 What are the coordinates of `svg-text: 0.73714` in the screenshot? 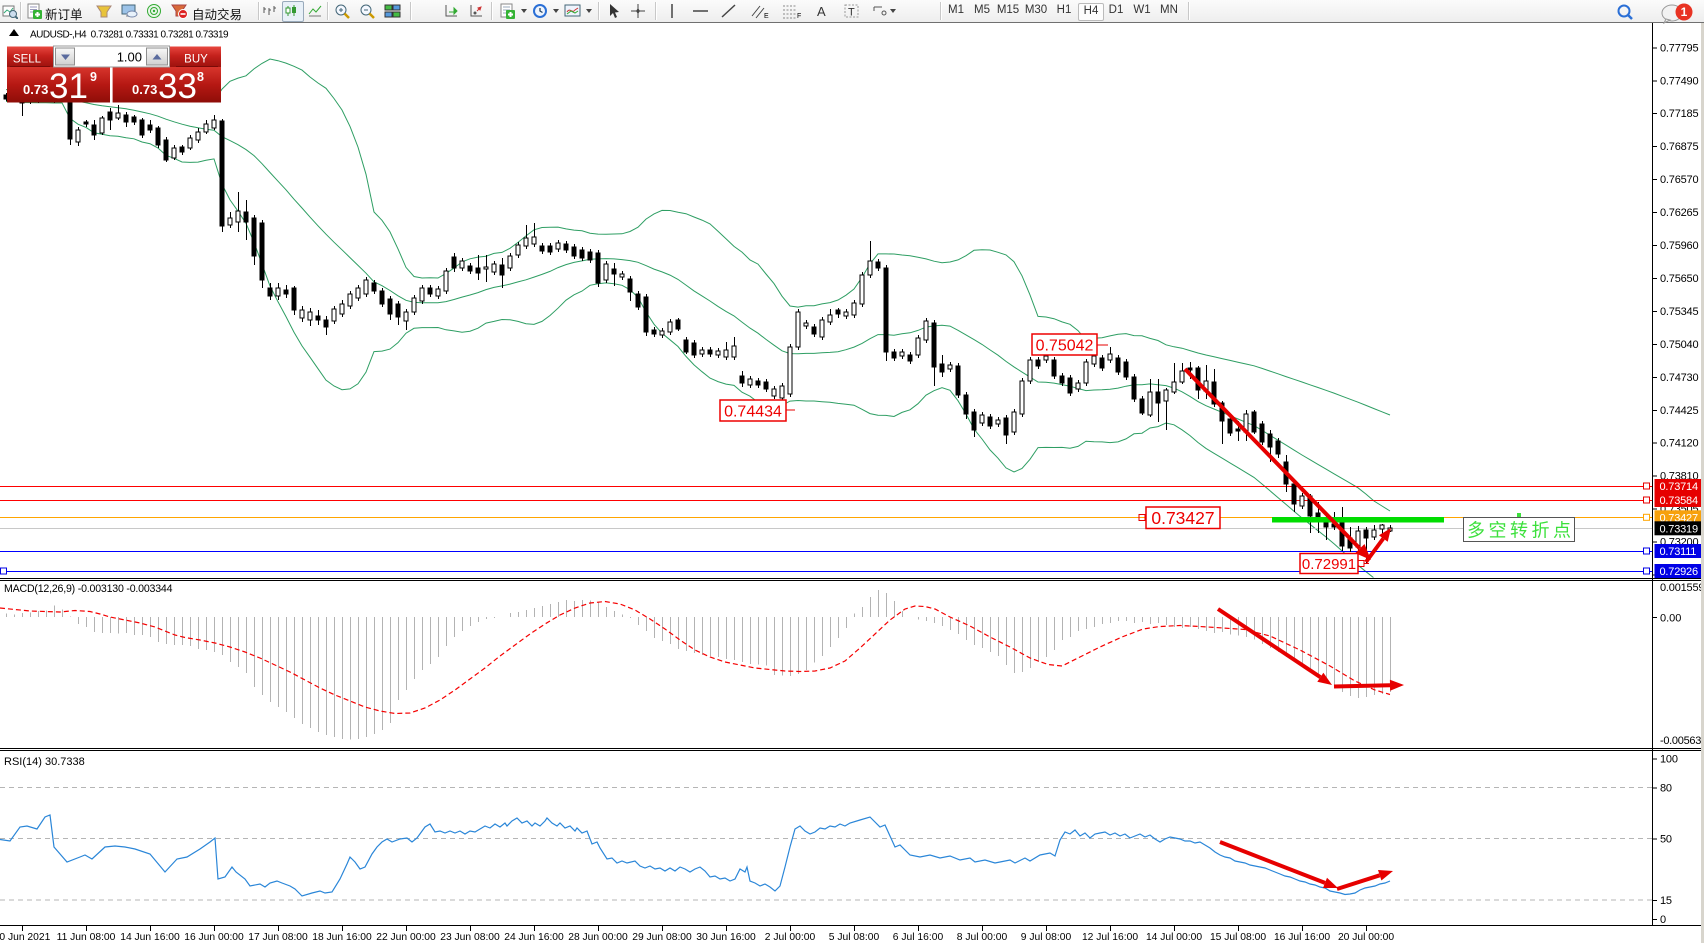 It's located at (1679, 487).